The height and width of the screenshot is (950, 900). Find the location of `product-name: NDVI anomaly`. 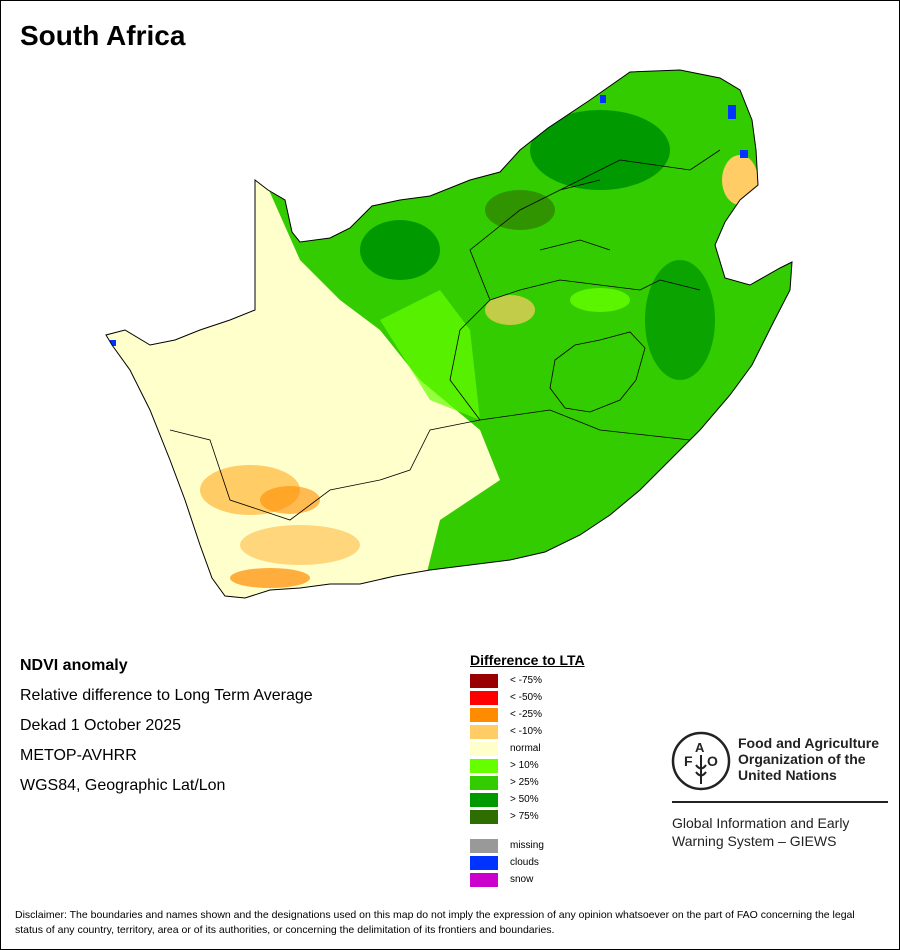

product-name: NDVI anomaly is located at coordinates (74, 665).